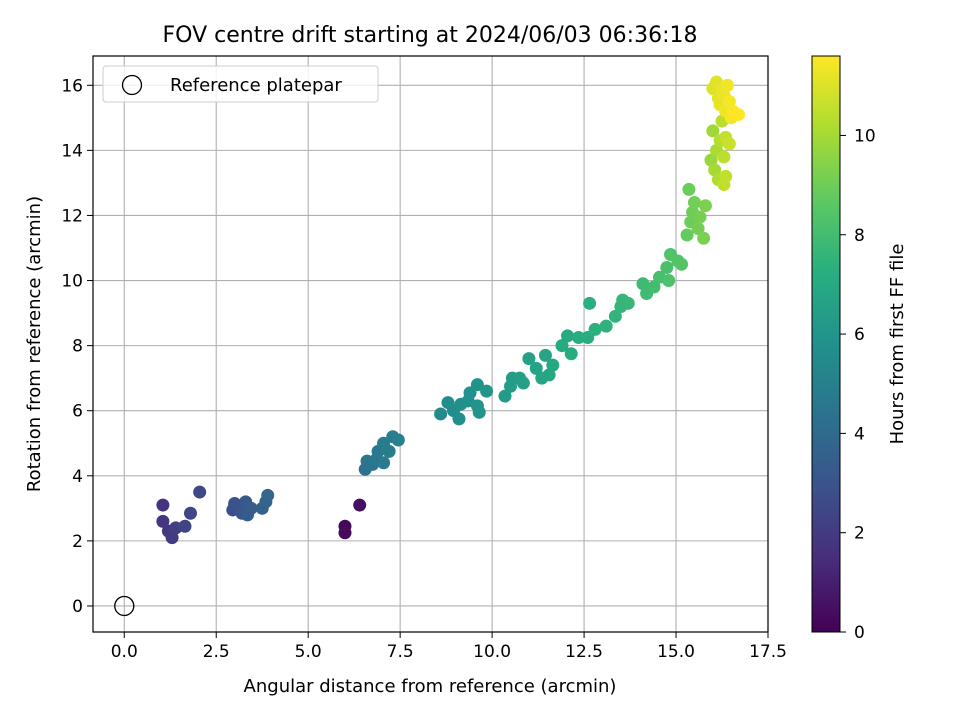  Describe the element at coordinates (430, 686) in the screenshot. I see `x-axis-label: Angular distance from reference (arcmin)` at that location.